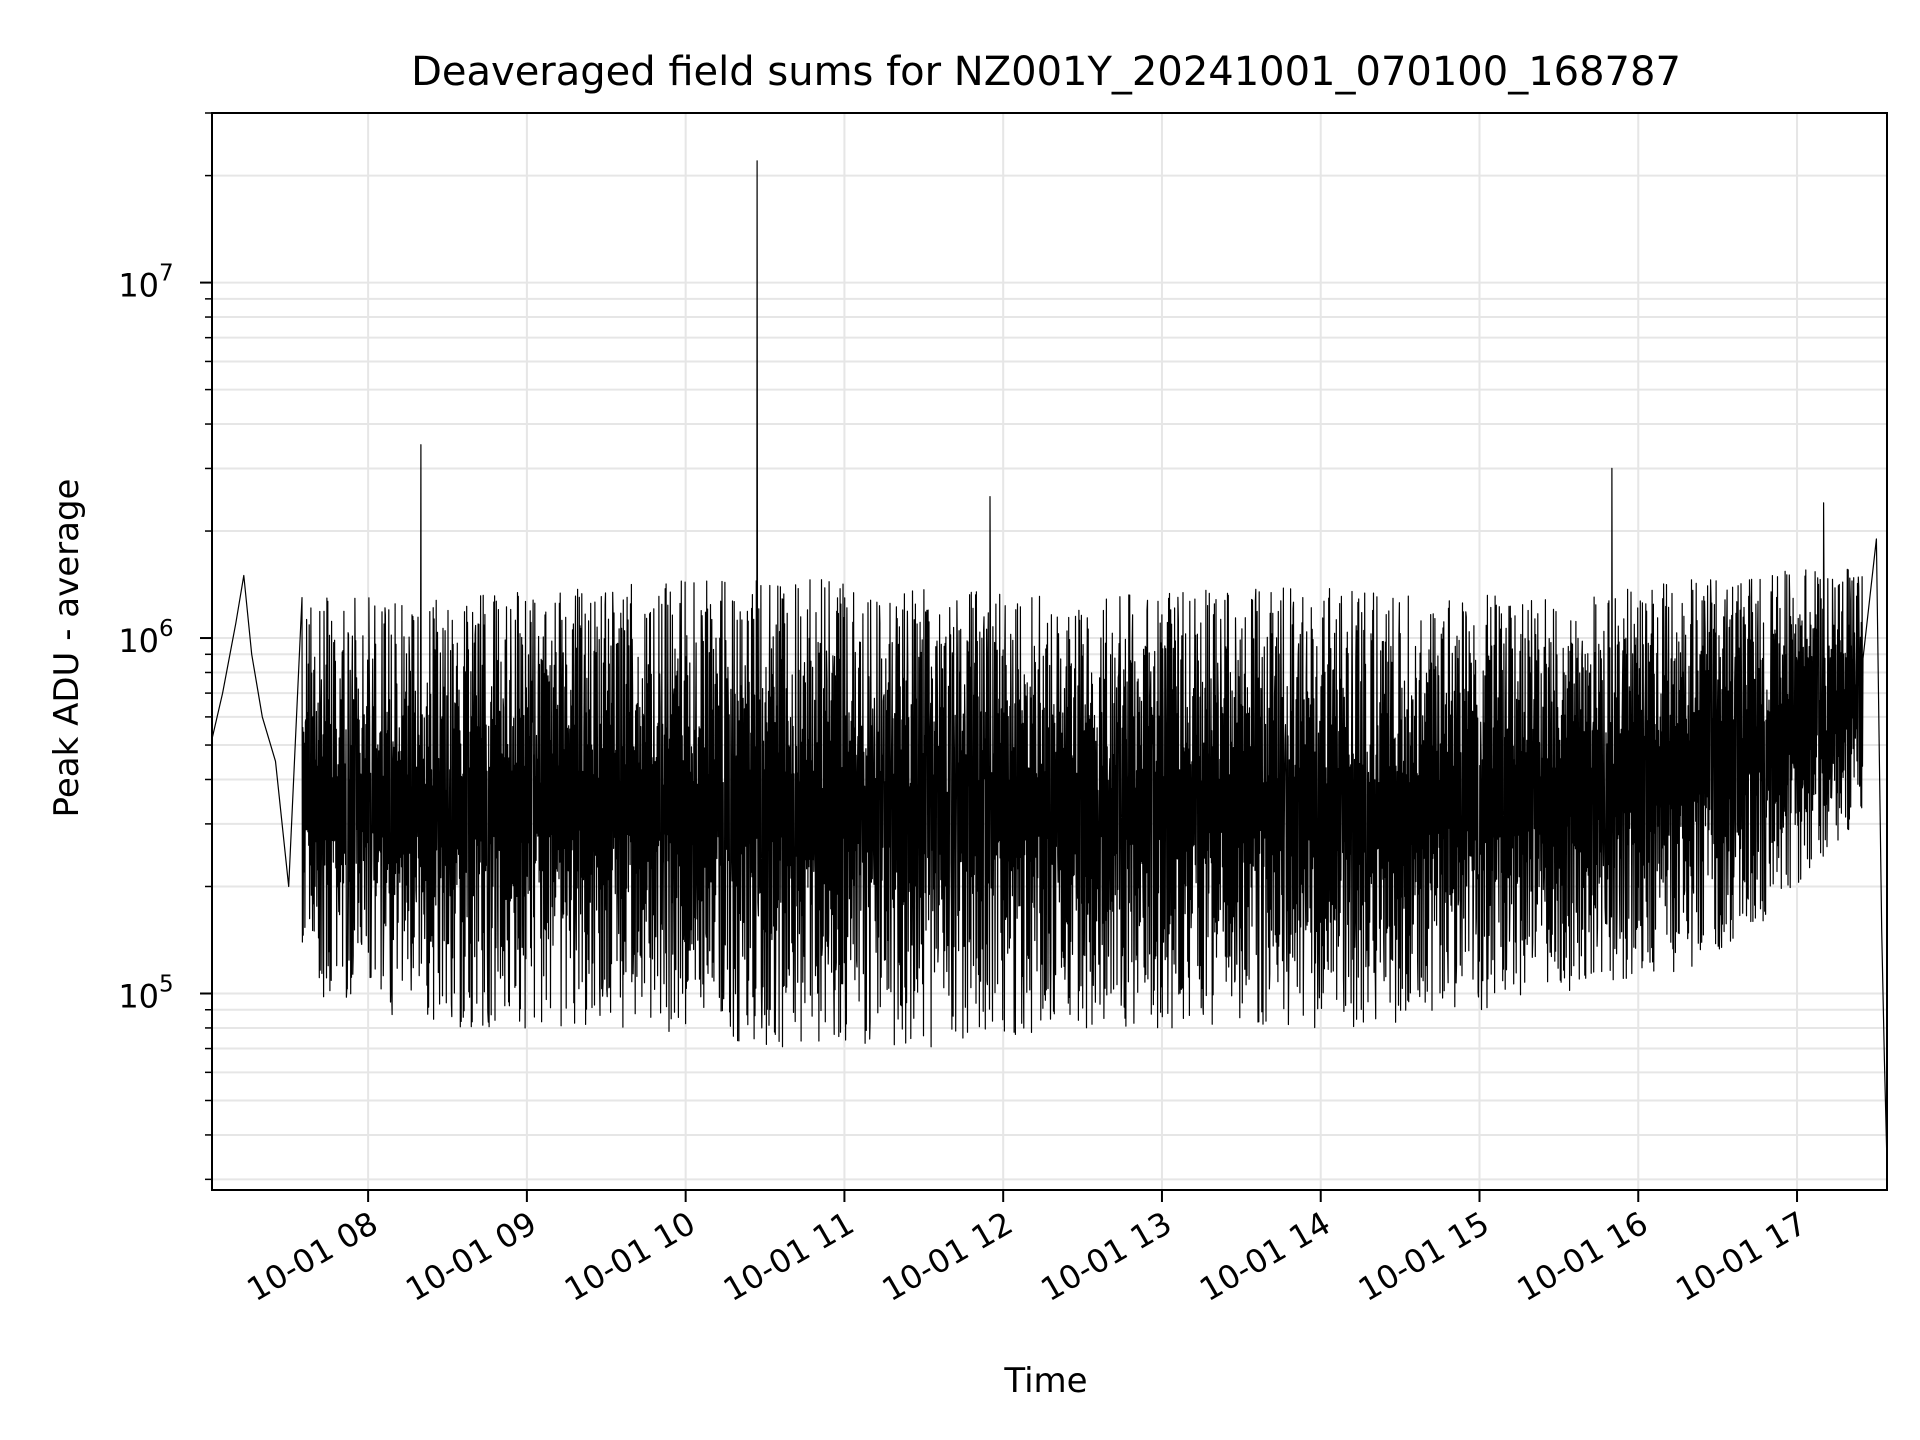 The width and height of the screenshot is (1920, 1440). I want to click on y-tick-label-exponent: 7, so click(166, 274).